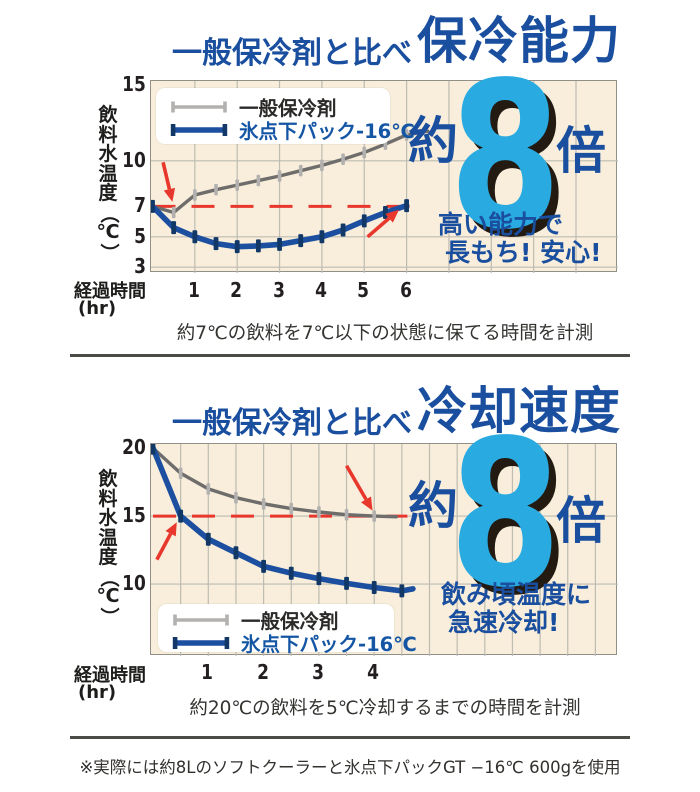  What do you see at coordinates (433, 506) in the screenshot?
I see `badge2-approx: 約` at bounding box center [433, 506].